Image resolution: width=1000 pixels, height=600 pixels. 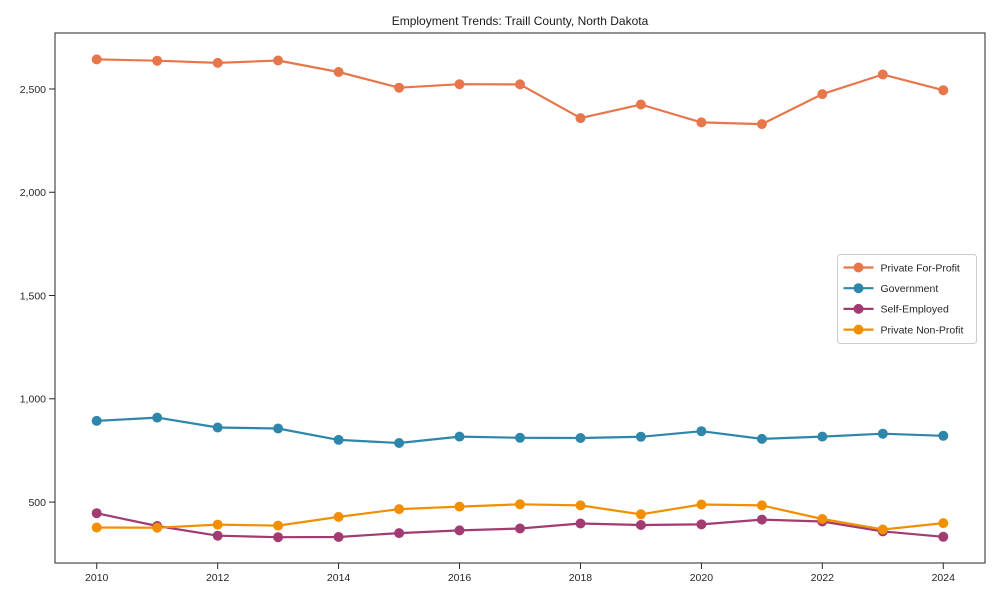 What do you see at coordinates (339, 578) in the screenshot?
I see `x-tick-label: 2014` at bounding box center [339, 578].